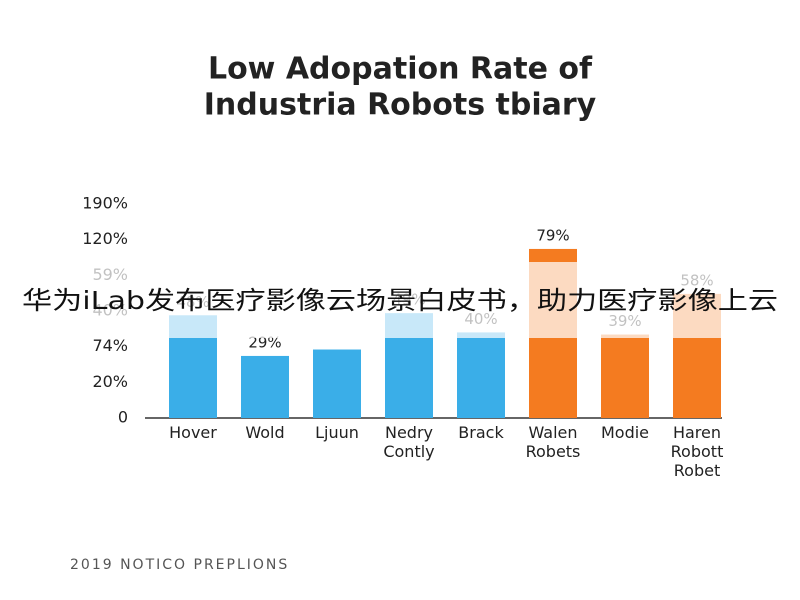  Describe the element at coordinates (105, 238) in the screenshot. I see `y-tick-label: 120%` at that location.